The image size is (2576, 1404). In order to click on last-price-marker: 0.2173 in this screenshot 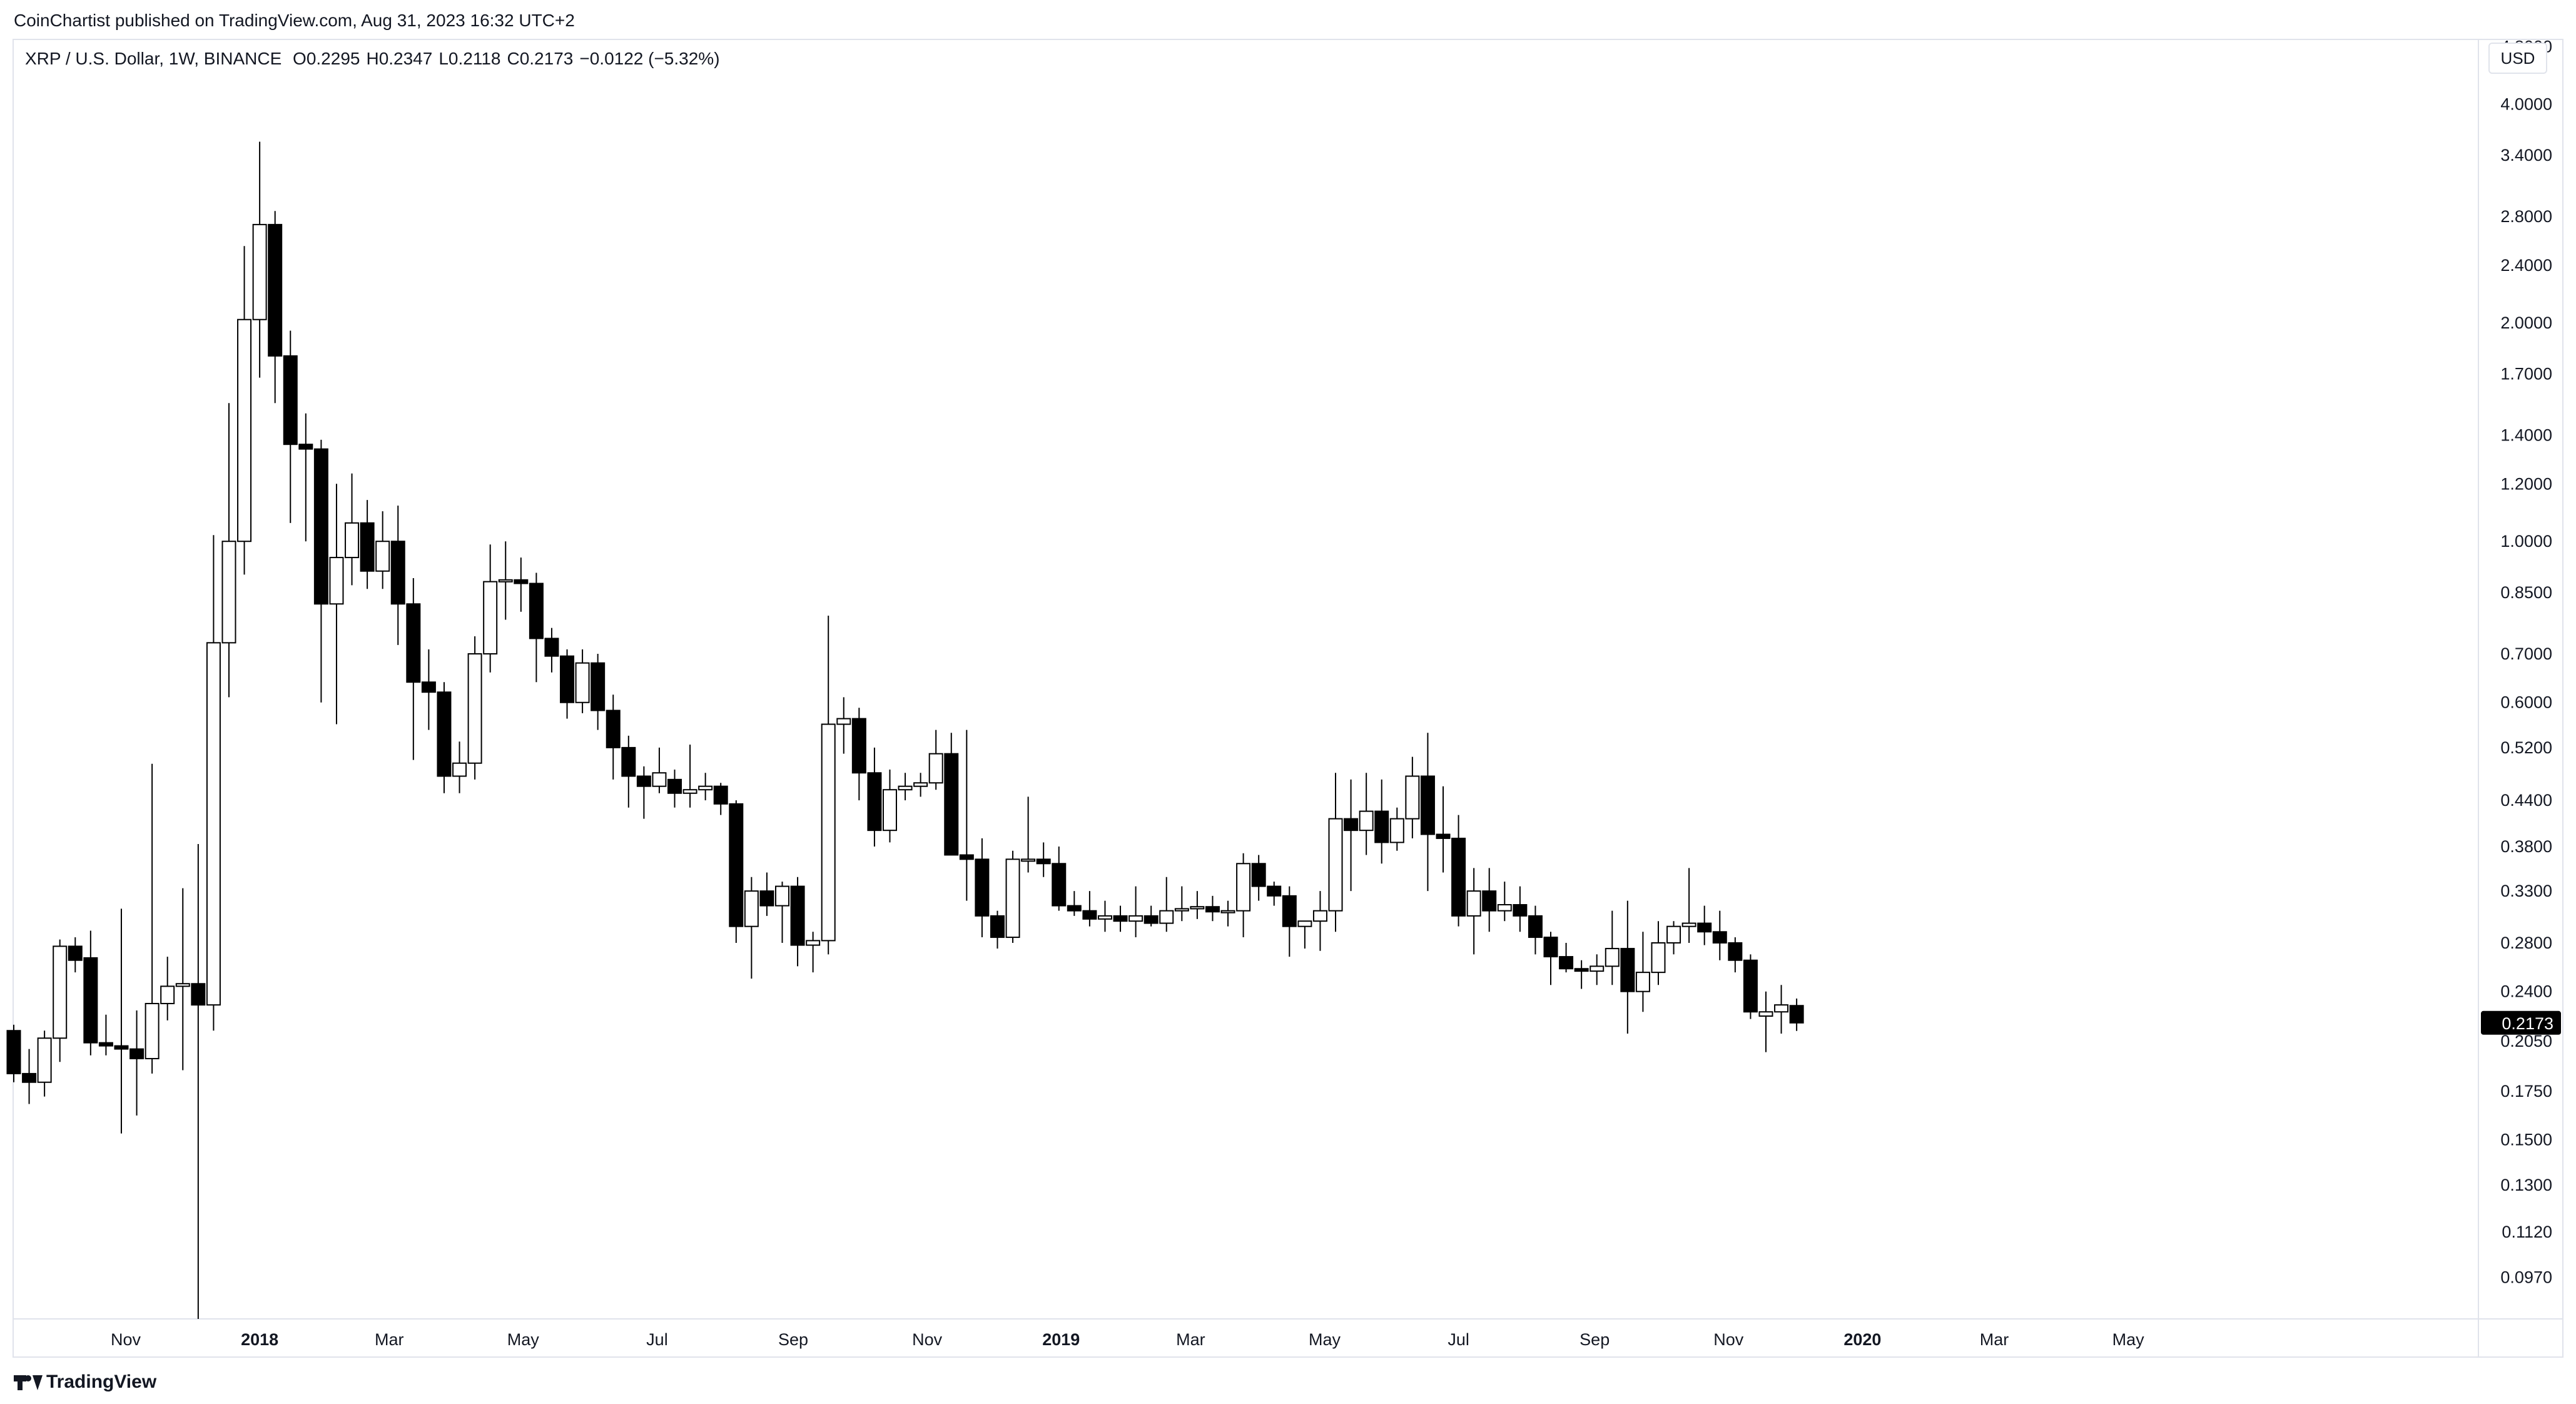, I will do `click(2521, 1022)`.